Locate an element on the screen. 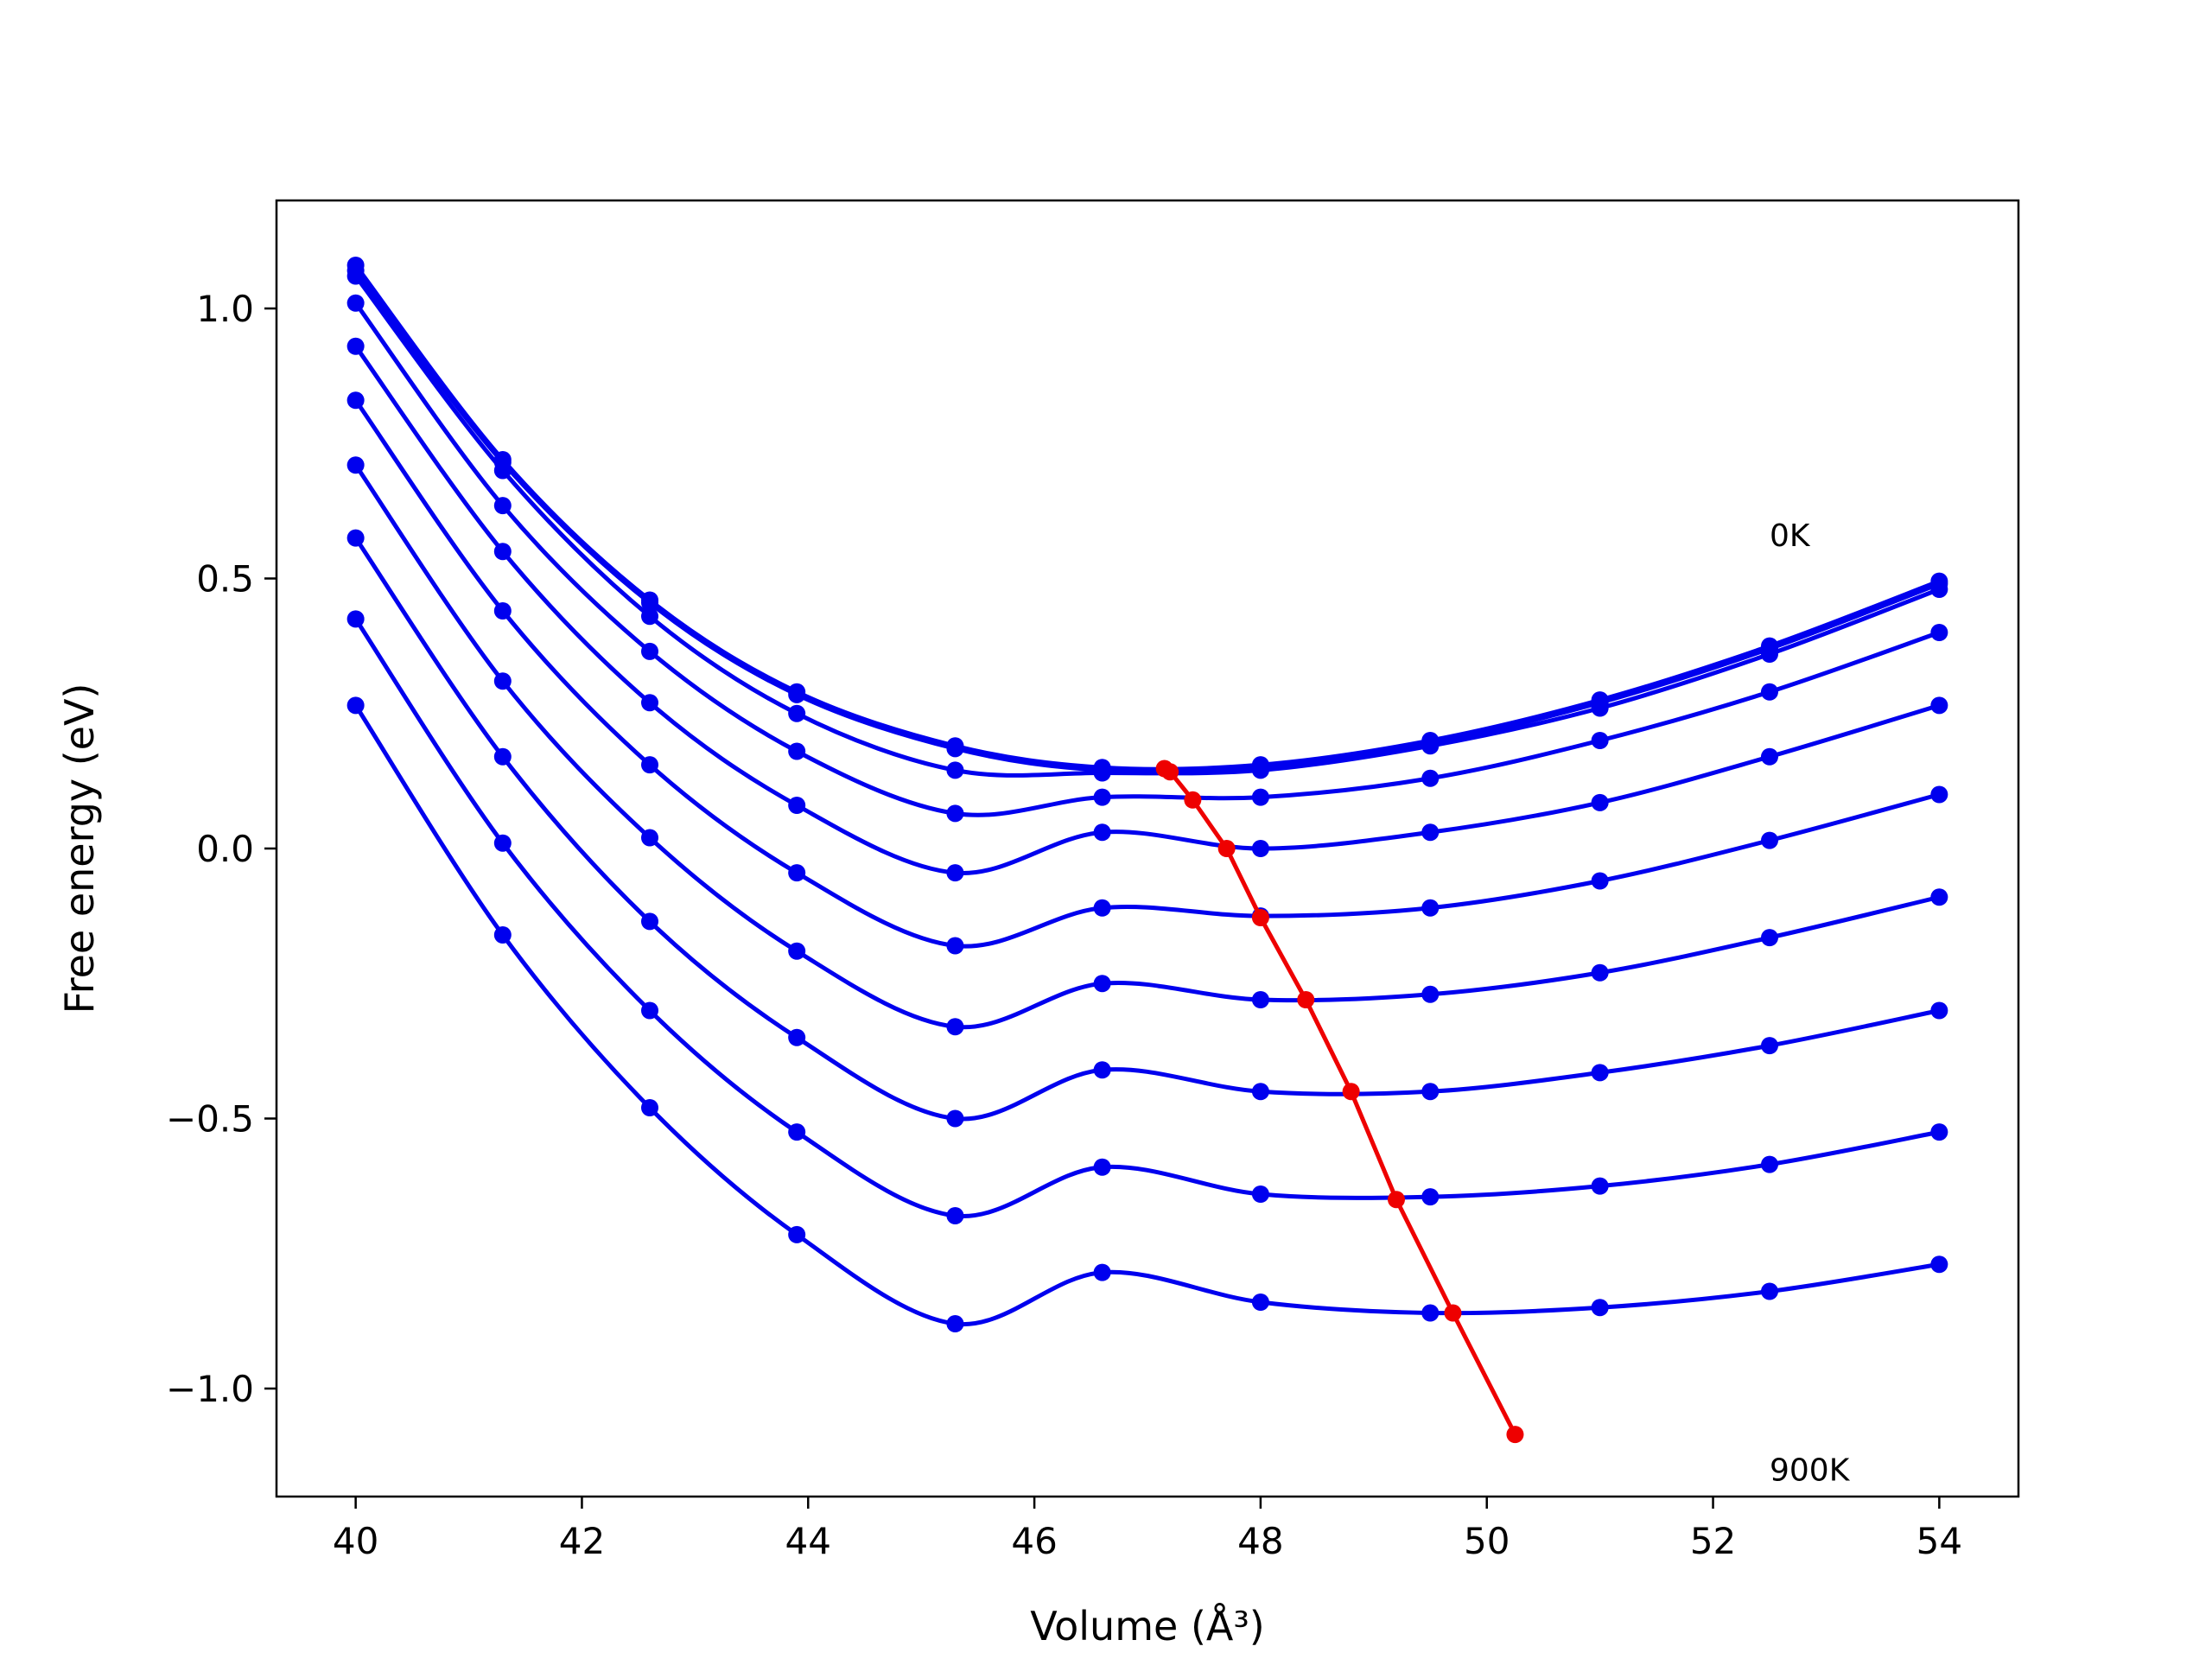  x-tick-label-0: 40 is located at coordinates (355, 1541).